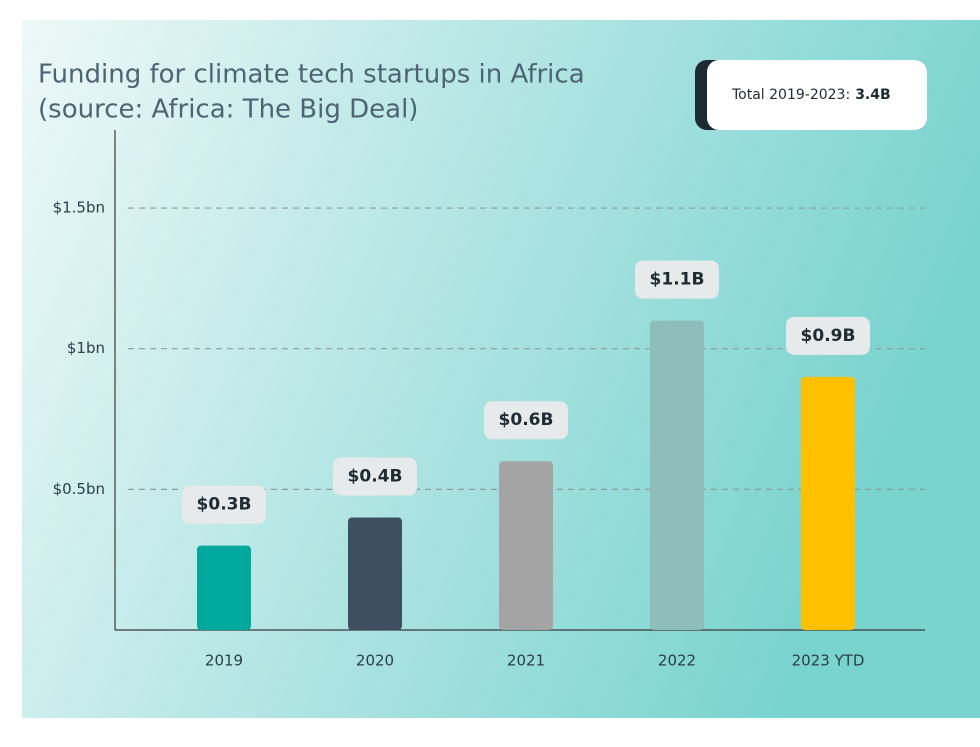 The height and width of the screenshot is (747, 980). Describe the element at coordinates (79, 489) in the screenshot. I see `y-tick-label: $0.5bn` at that location.